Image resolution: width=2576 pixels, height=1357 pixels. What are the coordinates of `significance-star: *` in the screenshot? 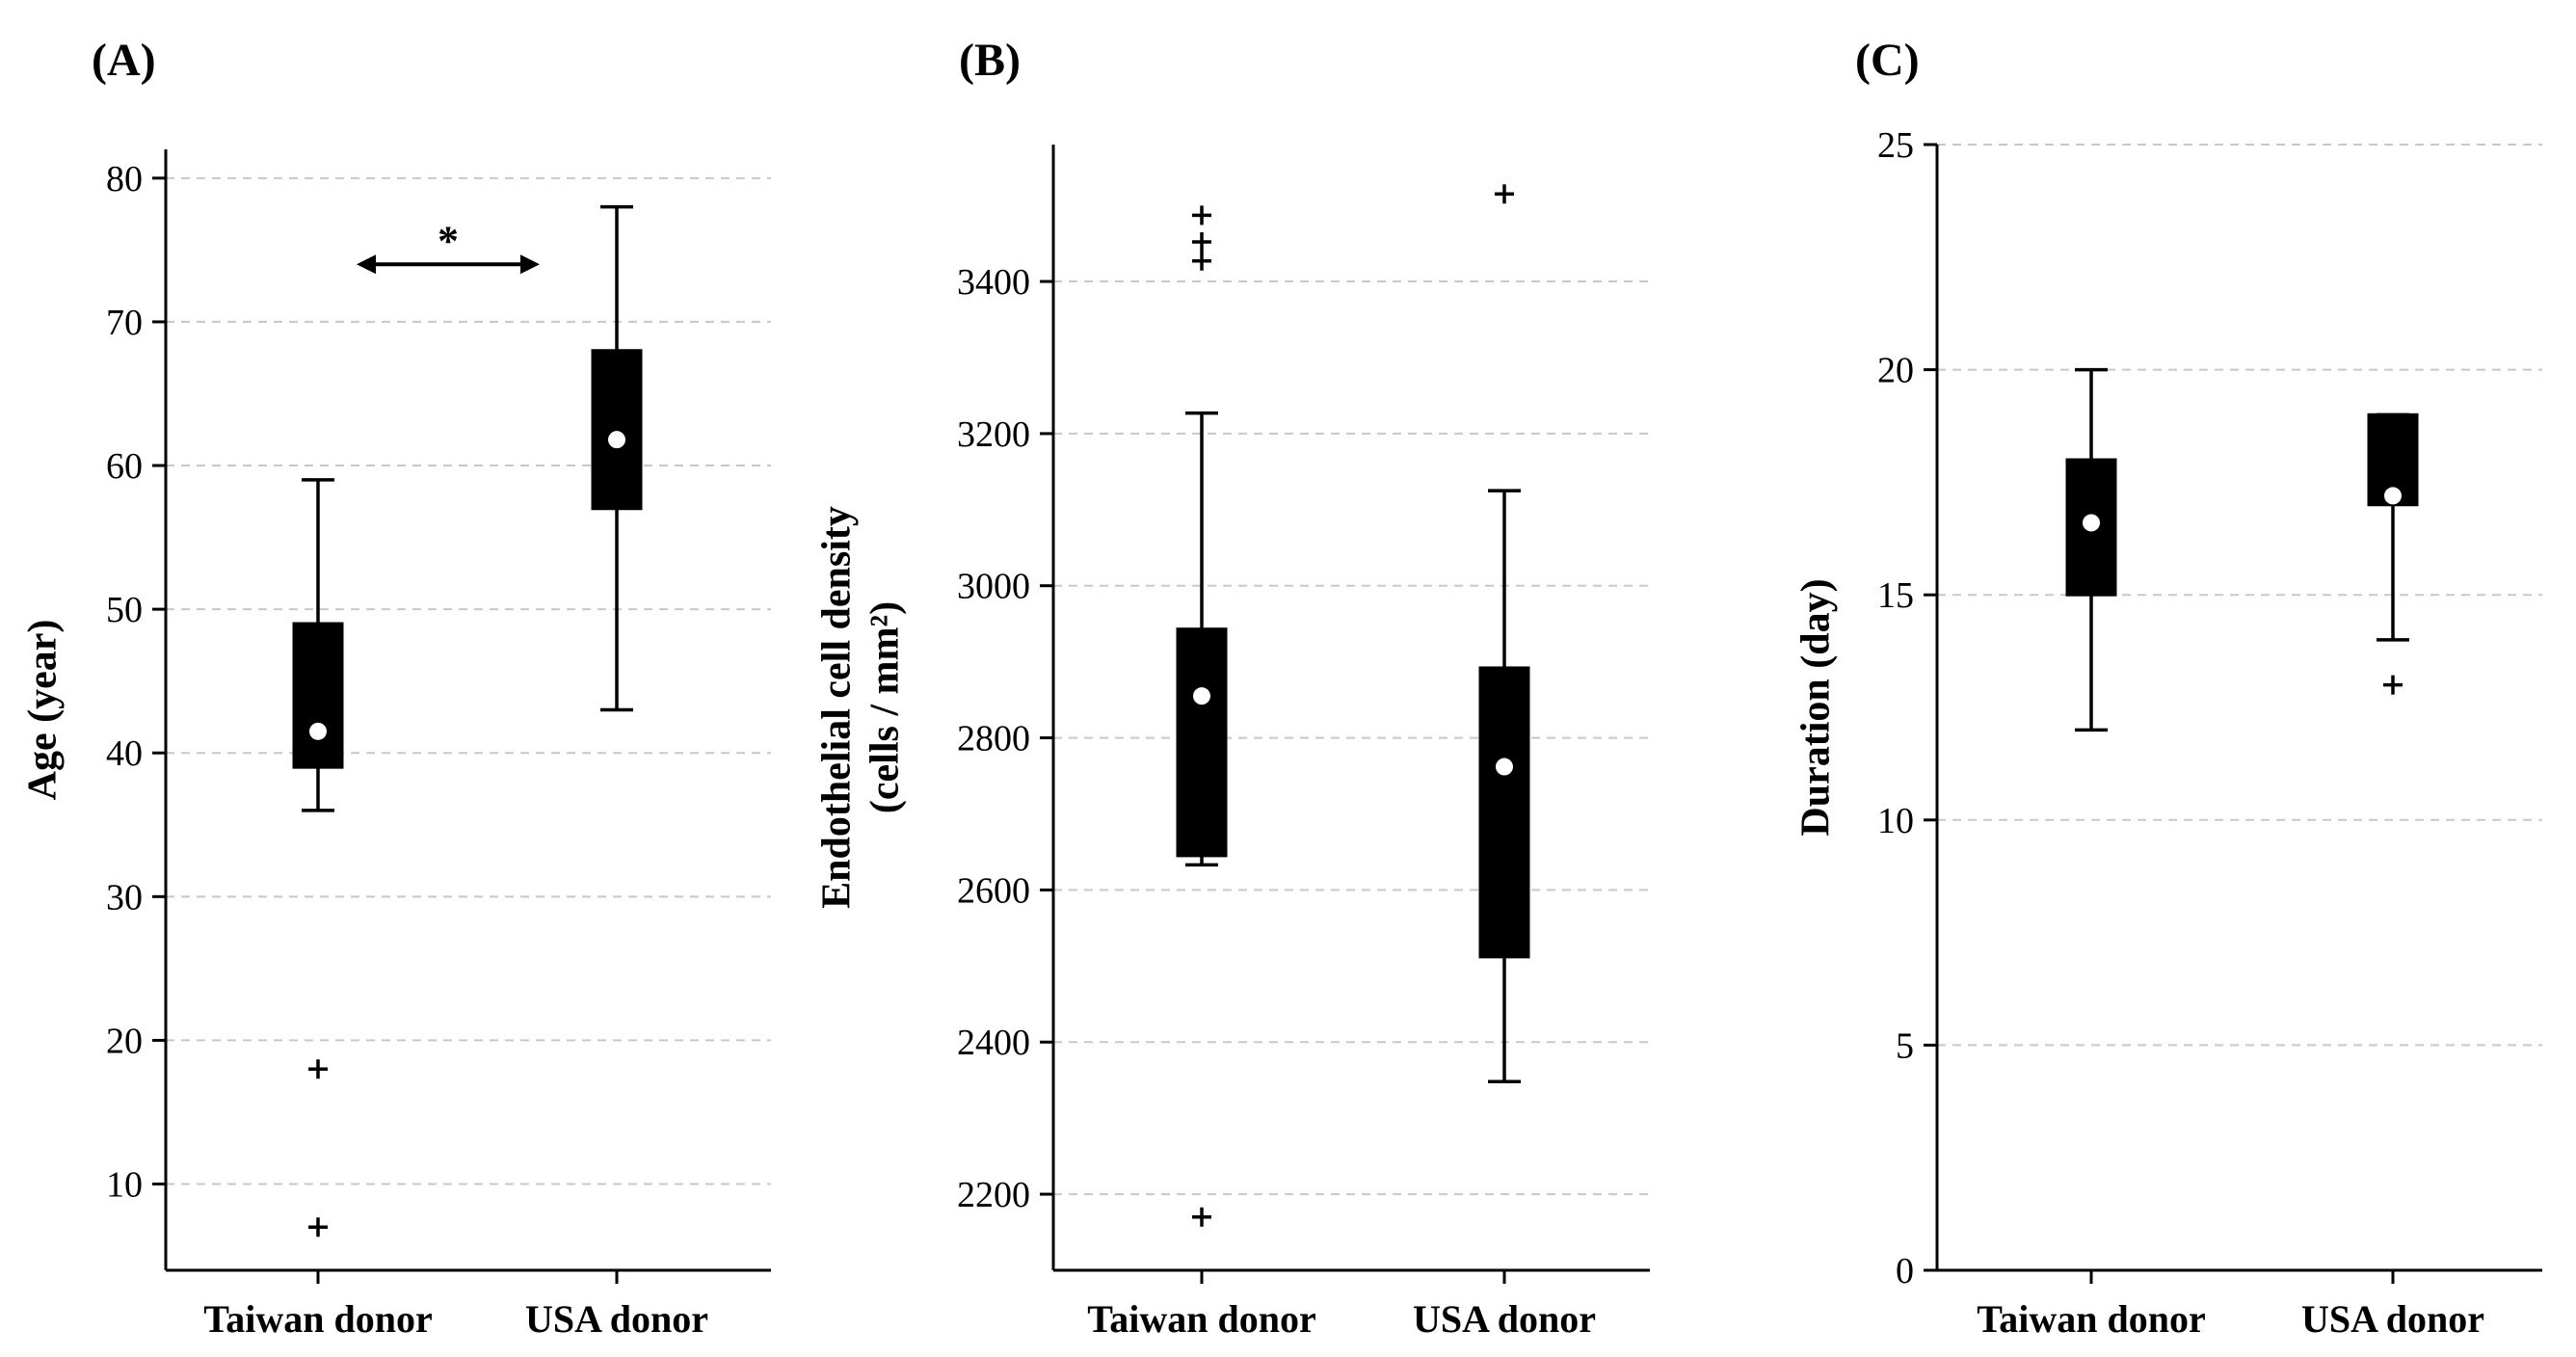 It's located at (448, 240).